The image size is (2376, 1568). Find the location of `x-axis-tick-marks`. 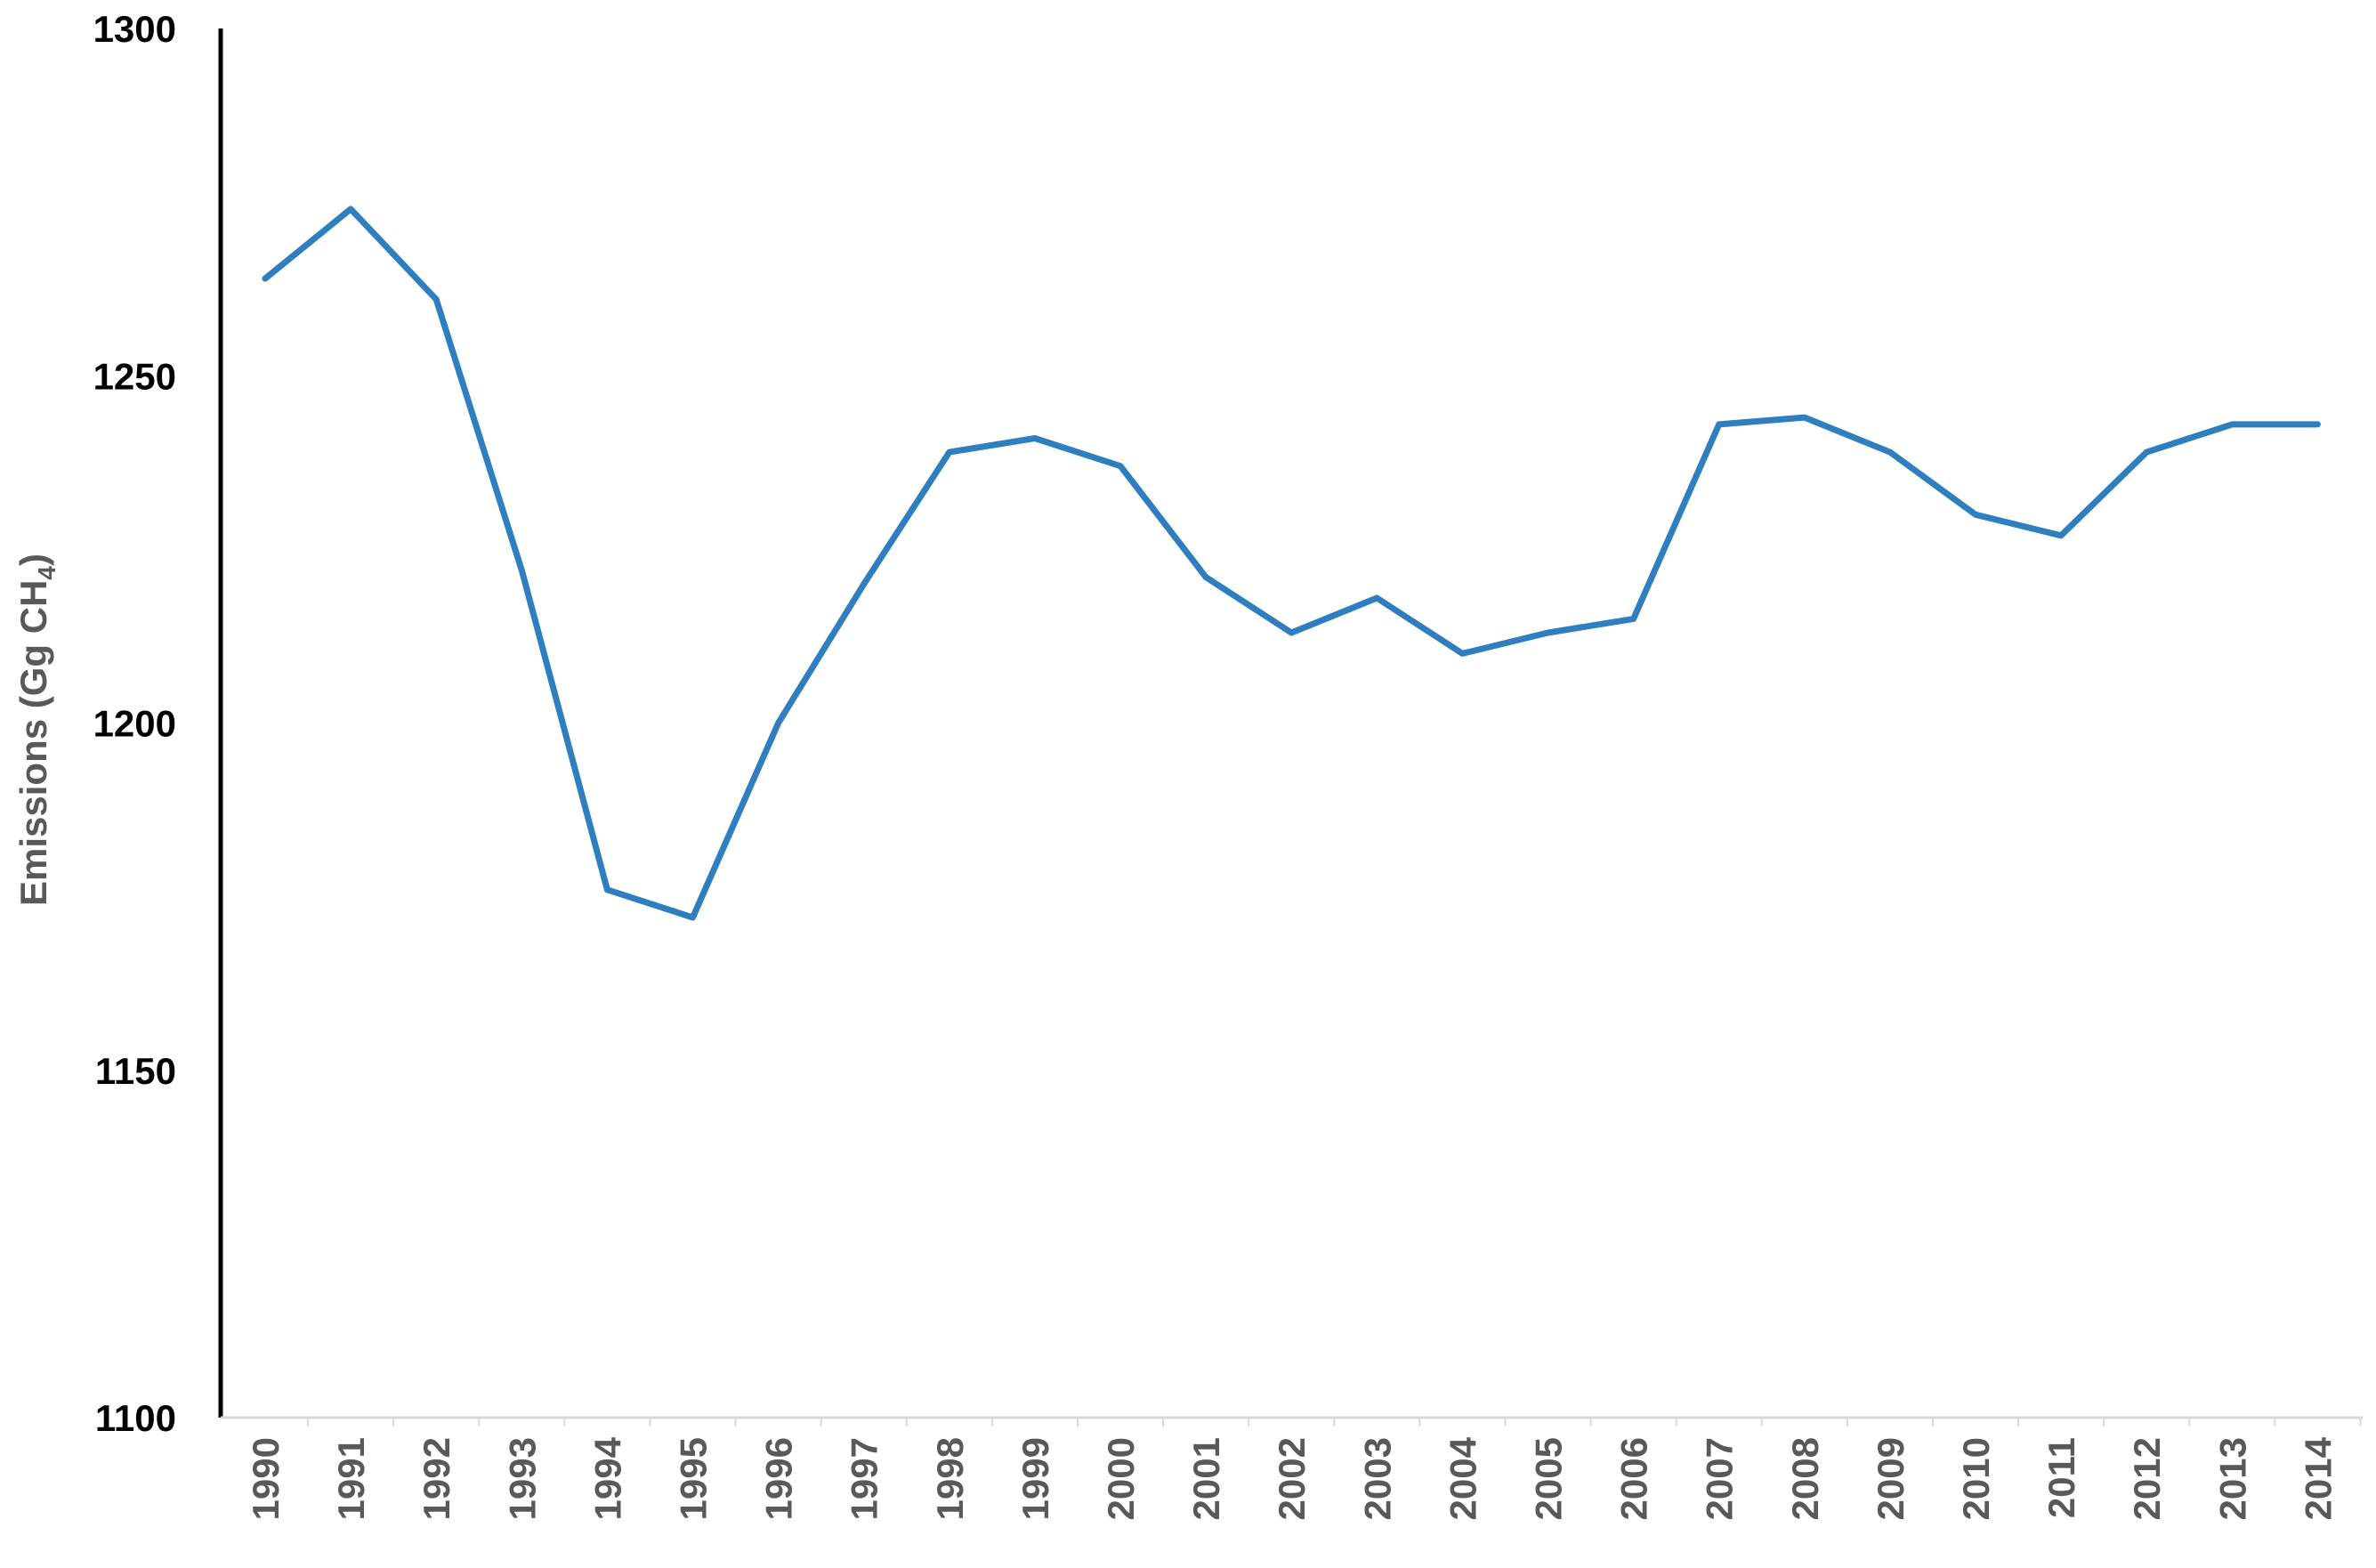

x-axis-tick-marks is located at coordinates (1334, 1422).